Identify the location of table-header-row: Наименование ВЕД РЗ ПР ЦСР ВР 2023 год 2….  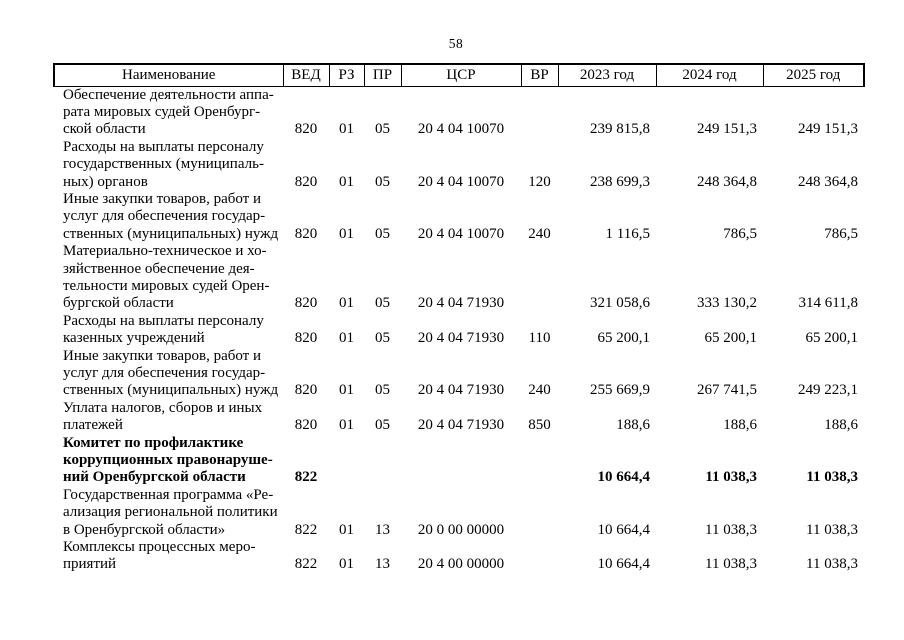
(459, 75).